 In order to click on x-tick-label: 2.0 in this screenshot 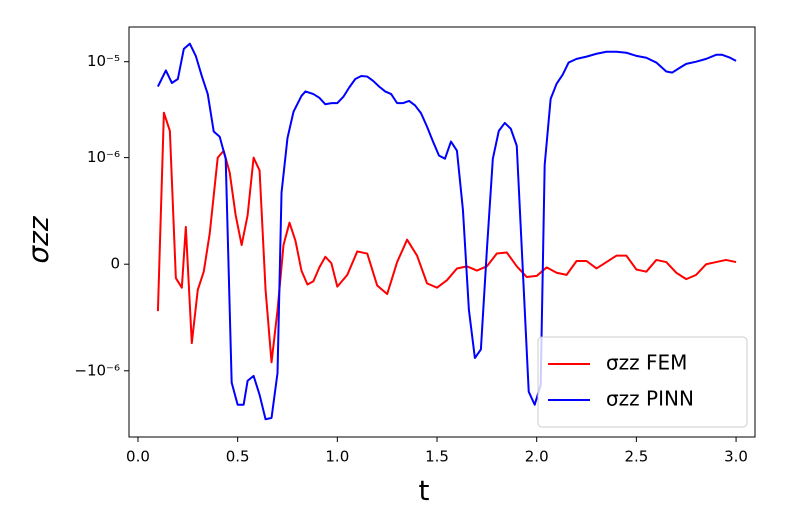, I will do `click(537, 457)`.